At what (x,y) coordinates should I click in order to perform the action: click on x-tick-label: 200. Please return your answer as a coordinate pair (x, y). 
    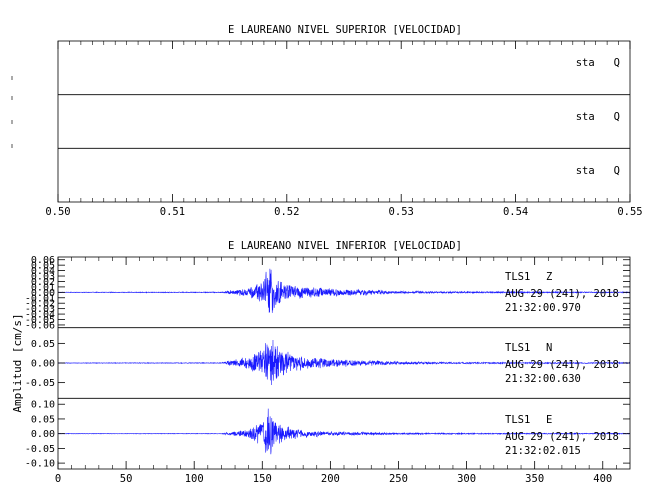
    Looking at the image, I should click on (330, 479).